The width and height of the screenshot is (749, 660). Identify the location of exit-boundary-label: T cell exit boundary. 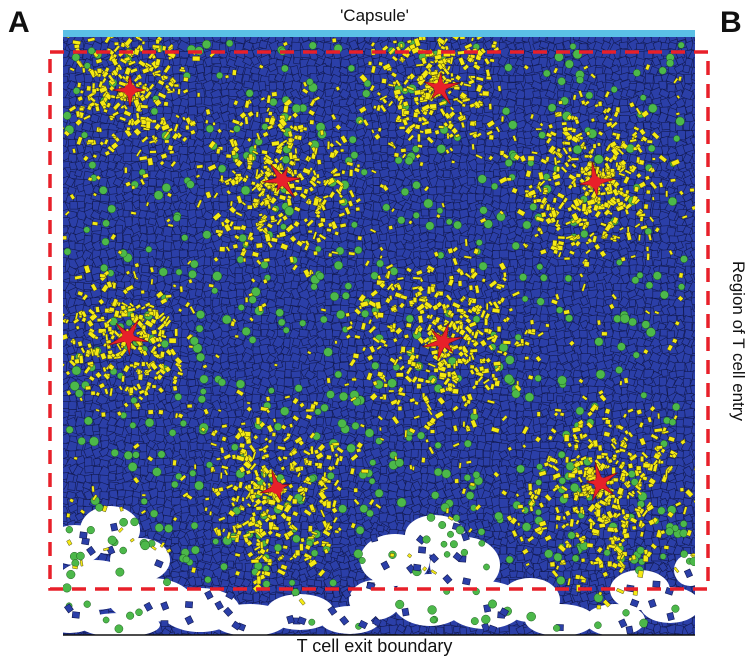
(374, 646).